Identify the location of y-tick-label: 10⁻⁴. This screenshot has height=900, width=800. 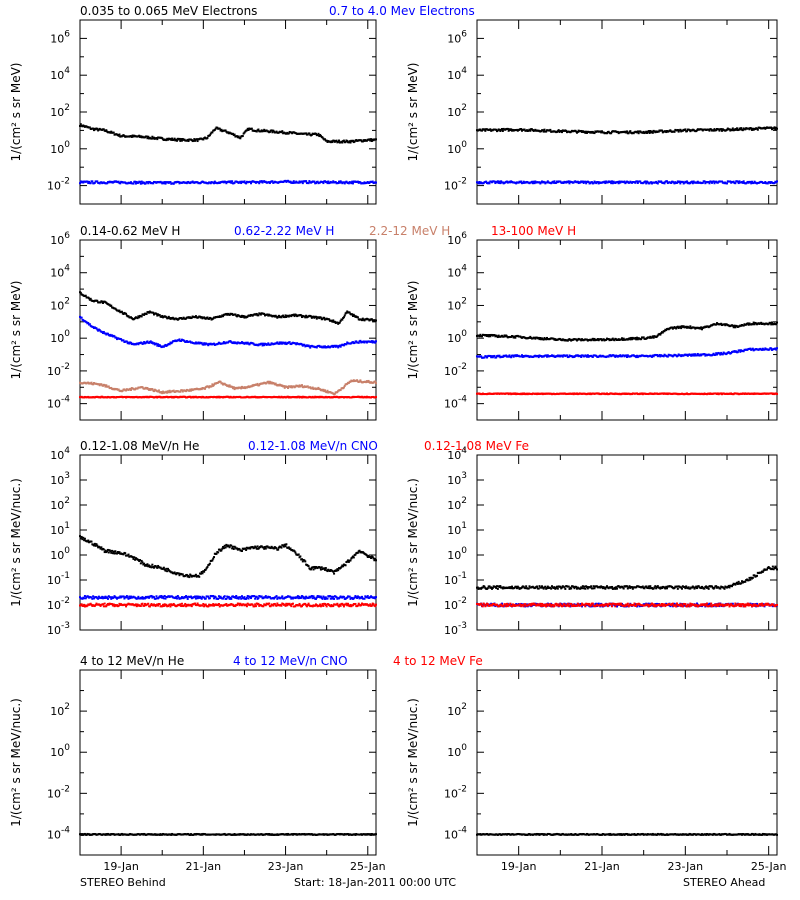
(58, 403).